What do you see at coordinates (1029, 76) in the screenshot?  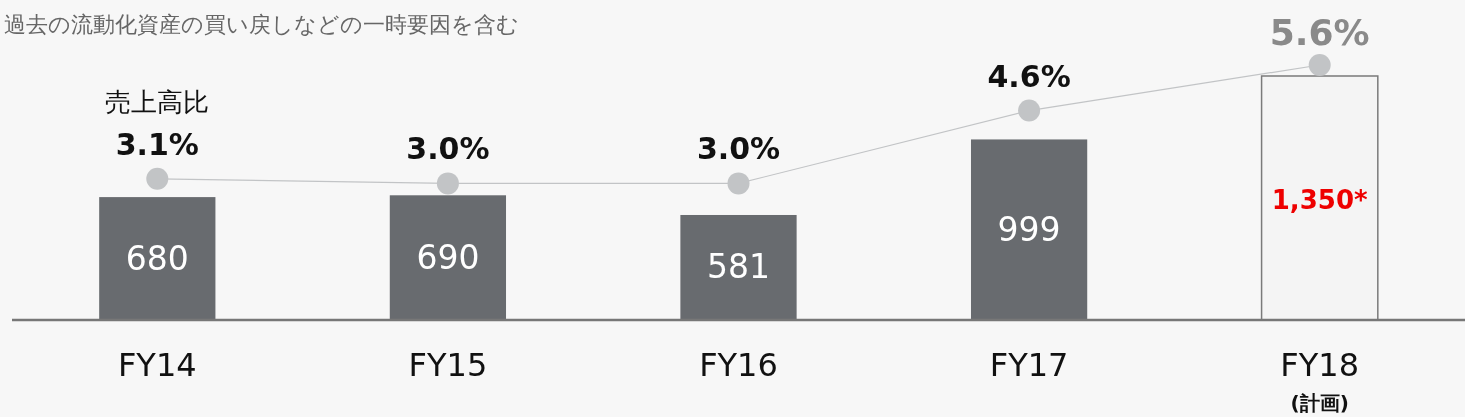 I see `data-label: 4.6%` at bounding box center [1029, 76].